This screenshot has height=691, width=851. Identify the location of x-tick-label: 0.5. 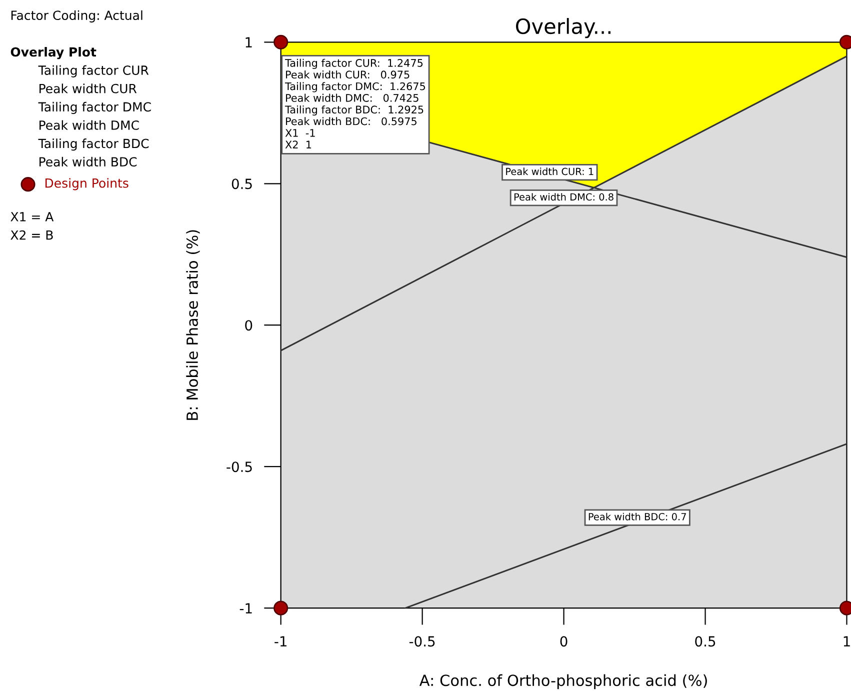
(705, 641).